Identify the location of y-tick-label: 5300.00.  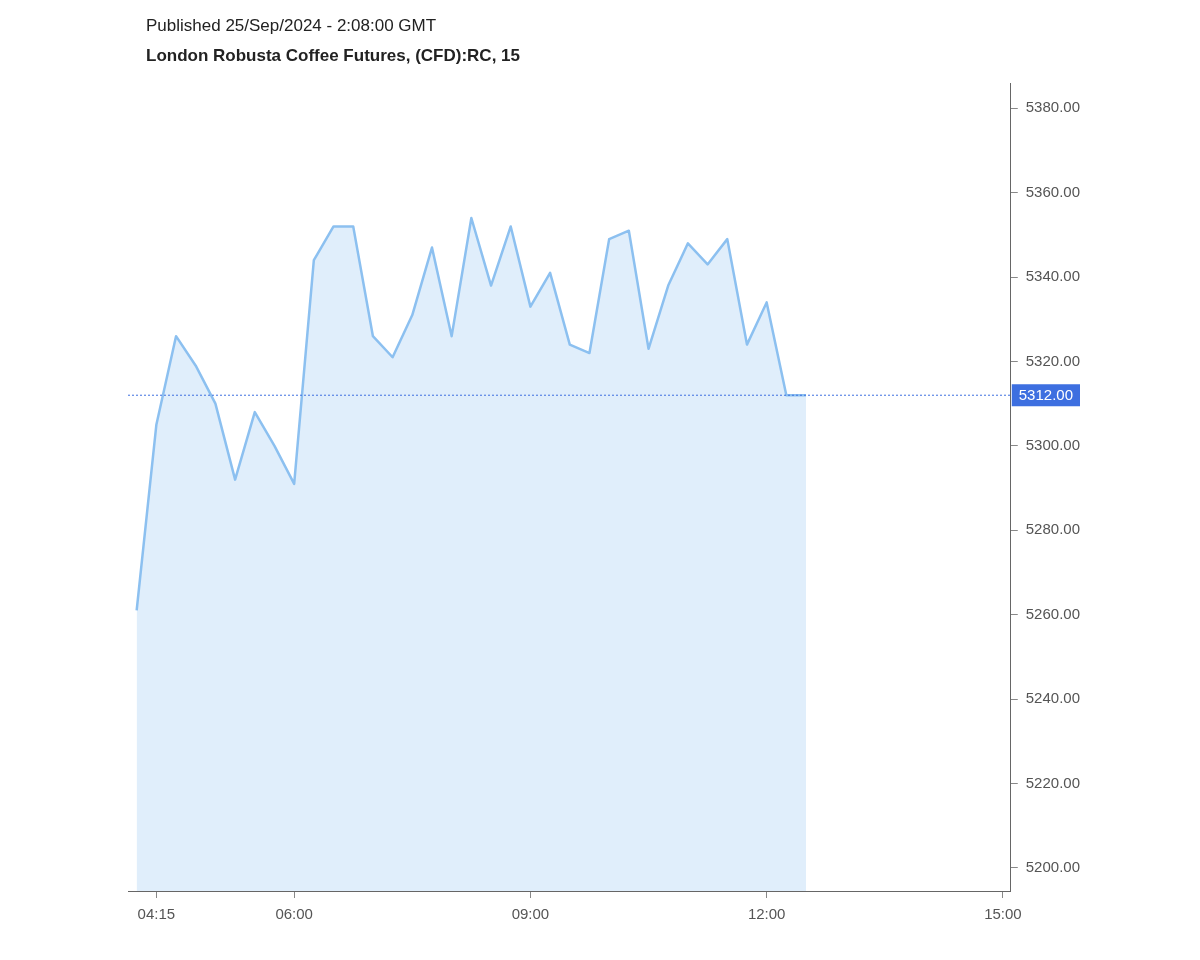
(1053, 444).